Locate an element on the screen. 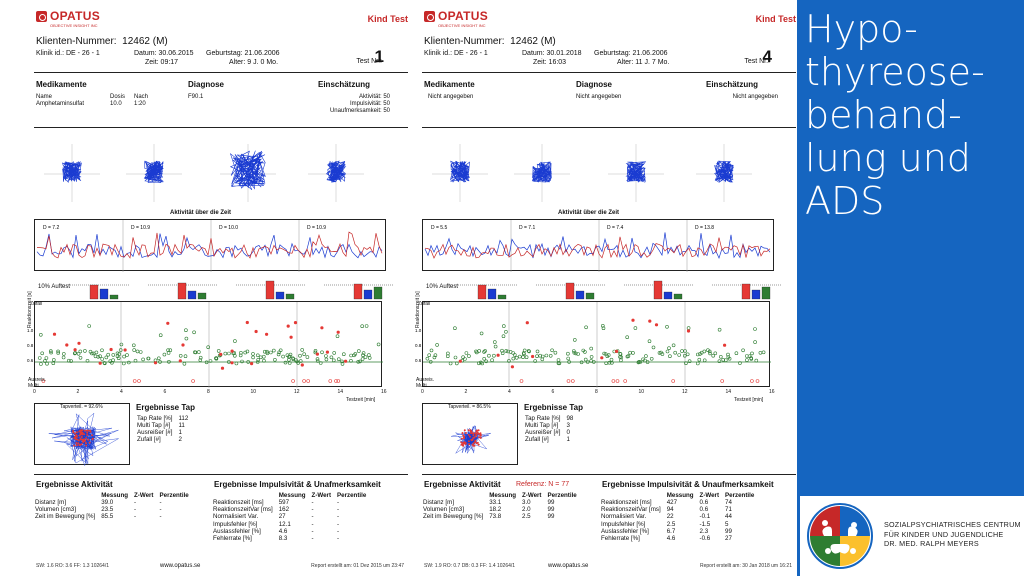 Image resolution: width=1024 pixels, height=576 pixels. table-header-row: Messung Z-Wert Perzentile is located at coordinates (677, 495).